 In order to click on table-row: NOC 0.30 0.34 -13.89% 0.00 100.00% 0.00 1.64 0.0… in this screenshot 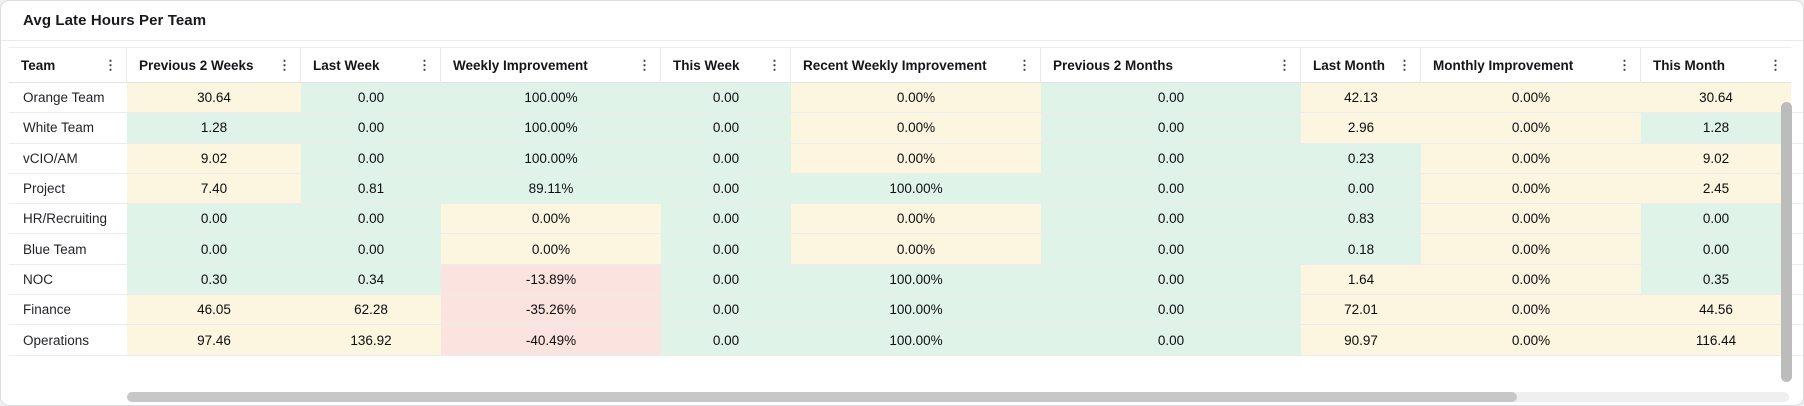, I will do `click(906, 280)`.